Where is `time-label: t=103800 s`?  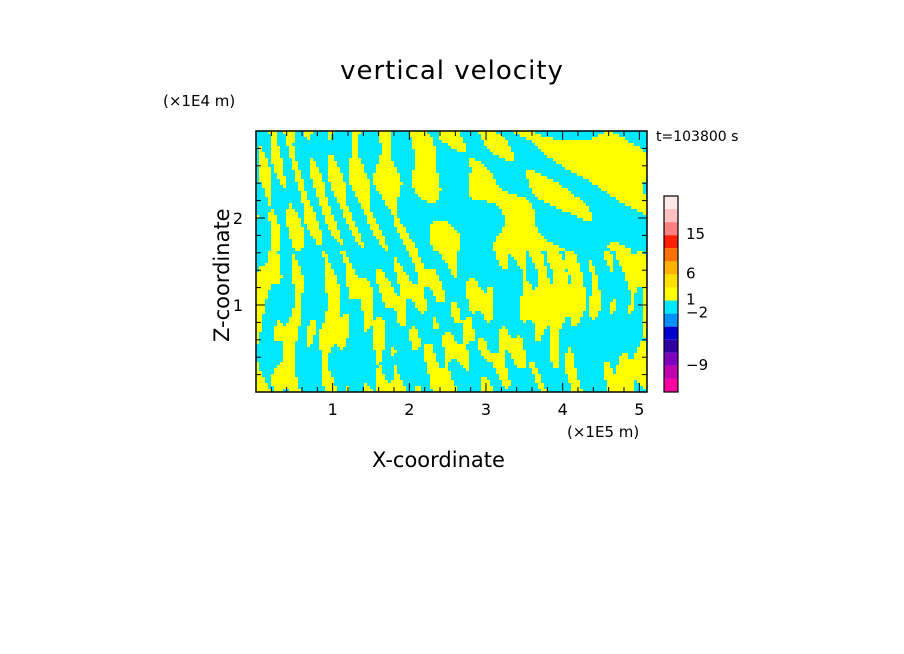
time-label: t=103800 s is located at coordinates (697, 137).